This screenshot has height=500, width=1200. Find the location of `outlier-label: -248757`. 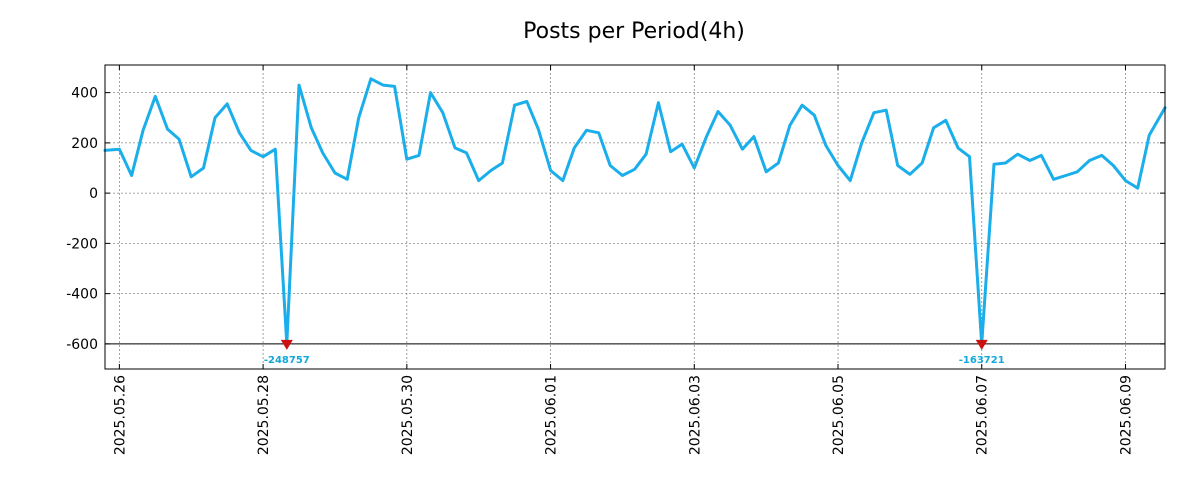

outlier-label: -248757 is located at coordinates (287, 360).